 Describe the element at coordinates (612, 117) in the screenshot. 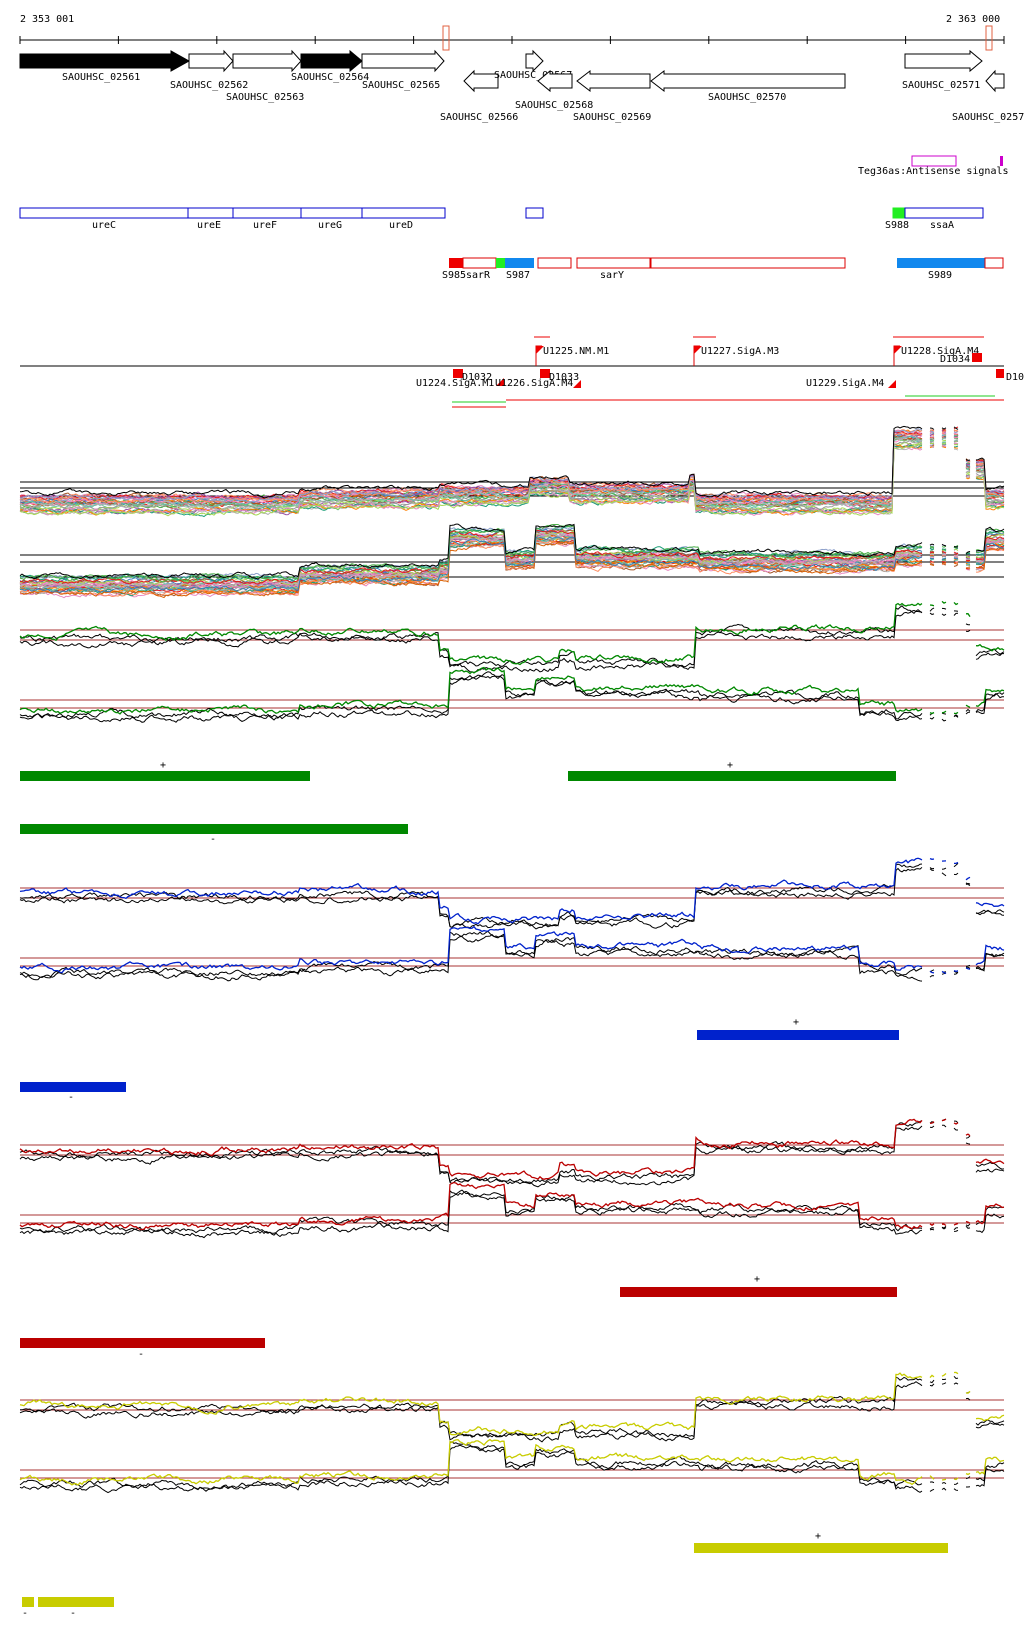

I see `gene-label: SAOUHSC_02569` at that location.